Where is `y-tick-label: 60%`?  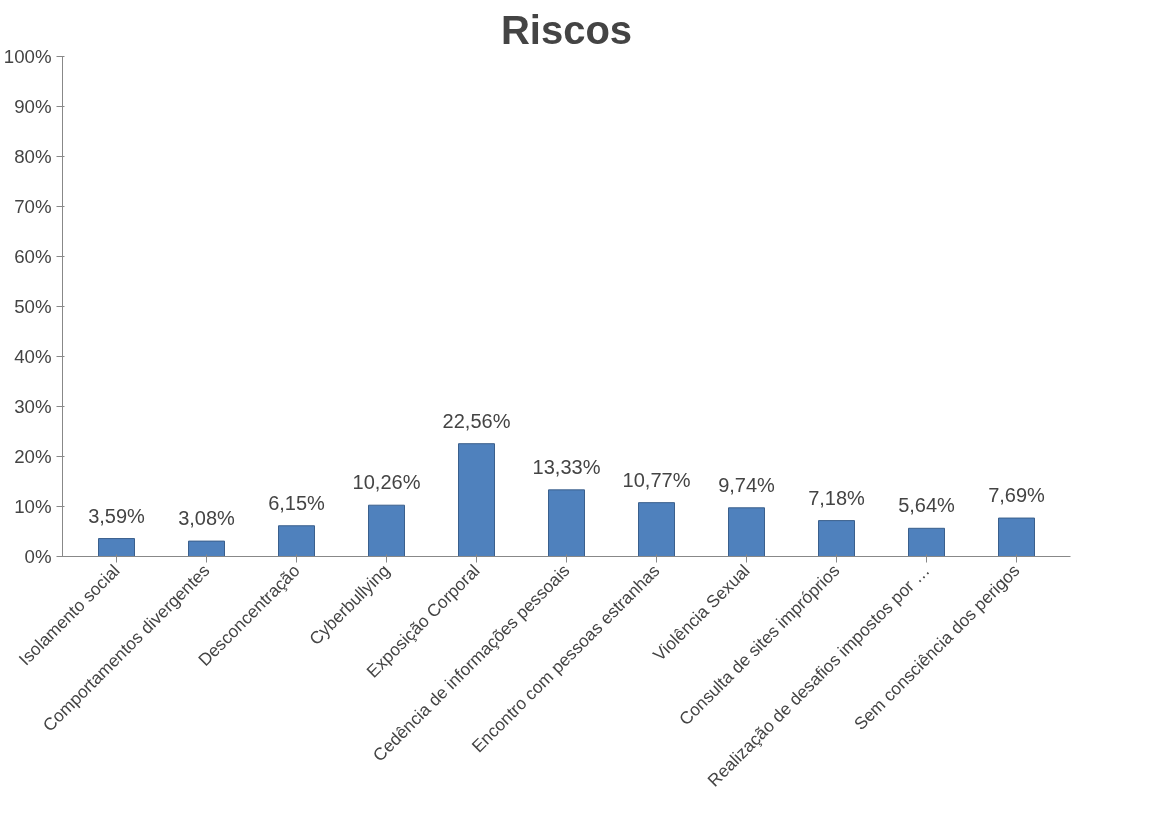 y-tick-label: 60% is located at coordinates (33, 256).